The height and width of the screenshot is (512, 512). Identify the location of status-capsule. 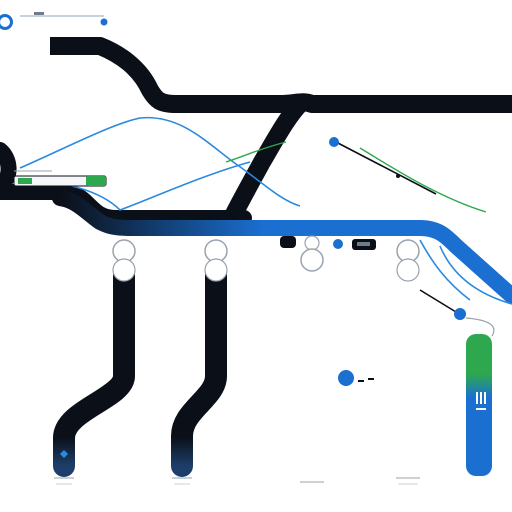
(479, 405).